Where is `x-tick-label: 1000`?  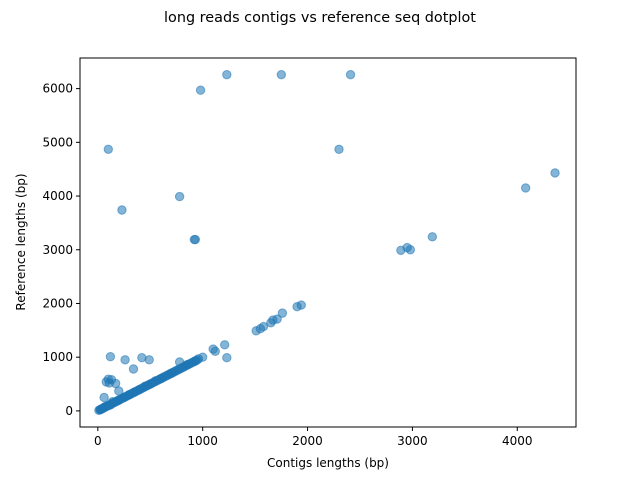
x-tick-label: 1000 is located at coordinates (202, 441).